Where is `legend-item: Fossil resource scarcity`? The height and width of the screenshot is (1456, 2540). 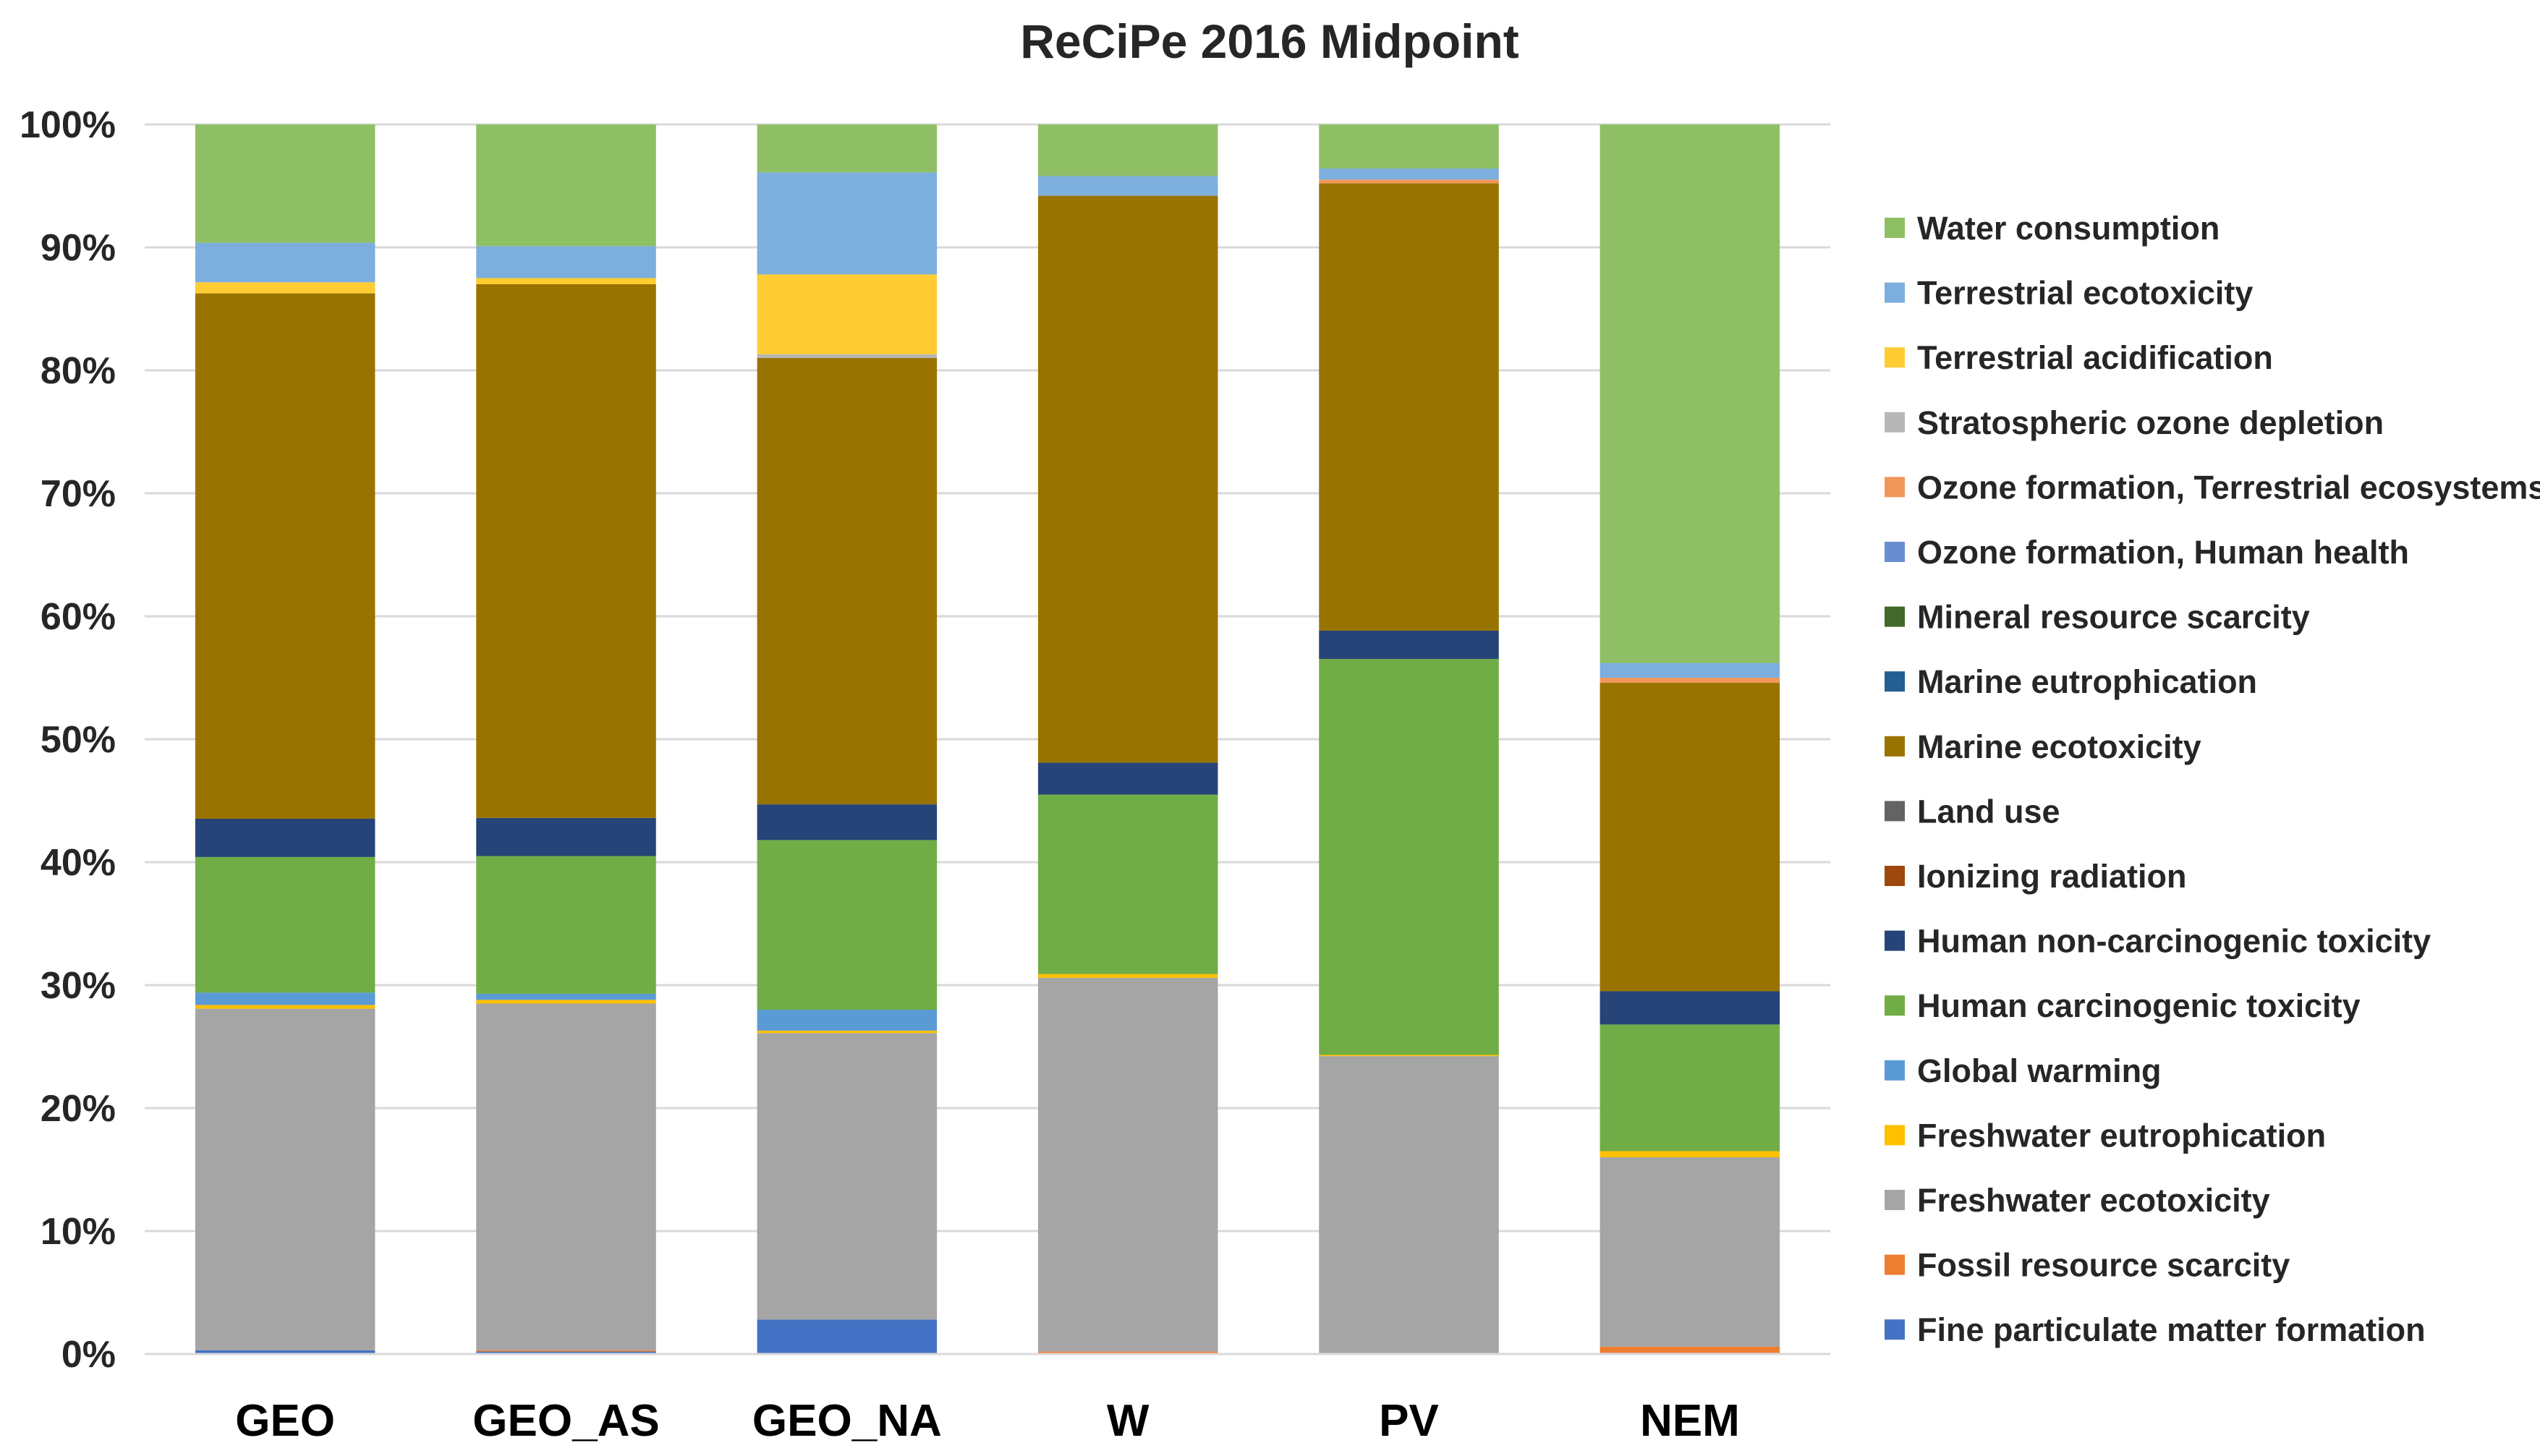
legend-item: Fossil resource scarcity is located at coordinates (2087, 1265).